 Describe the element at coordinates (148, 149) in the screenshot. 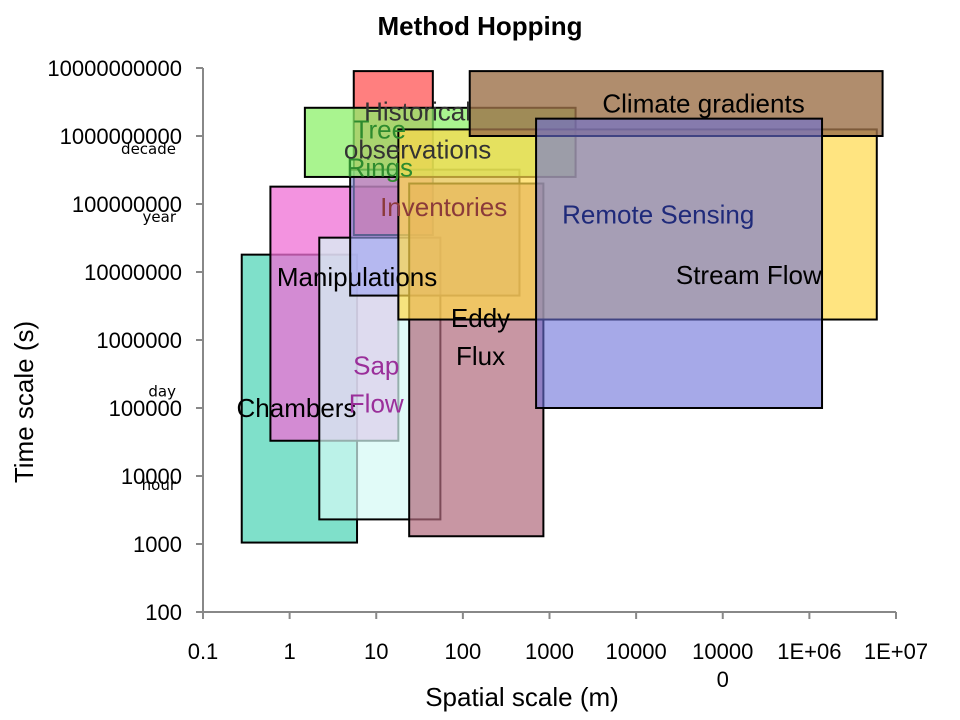

I see `time-marker-decade: decade` at that location.